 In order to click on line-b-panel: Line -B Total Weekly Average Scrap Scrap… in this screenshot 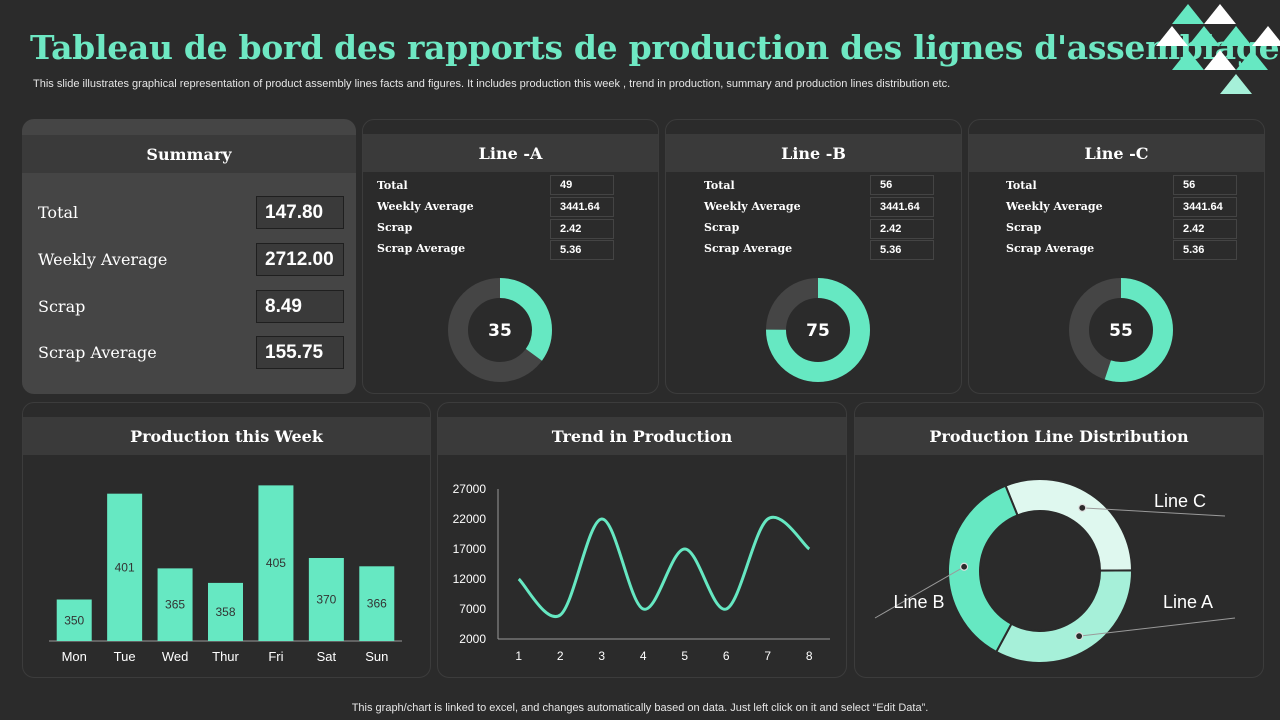, I will do `click(813, 256)`.